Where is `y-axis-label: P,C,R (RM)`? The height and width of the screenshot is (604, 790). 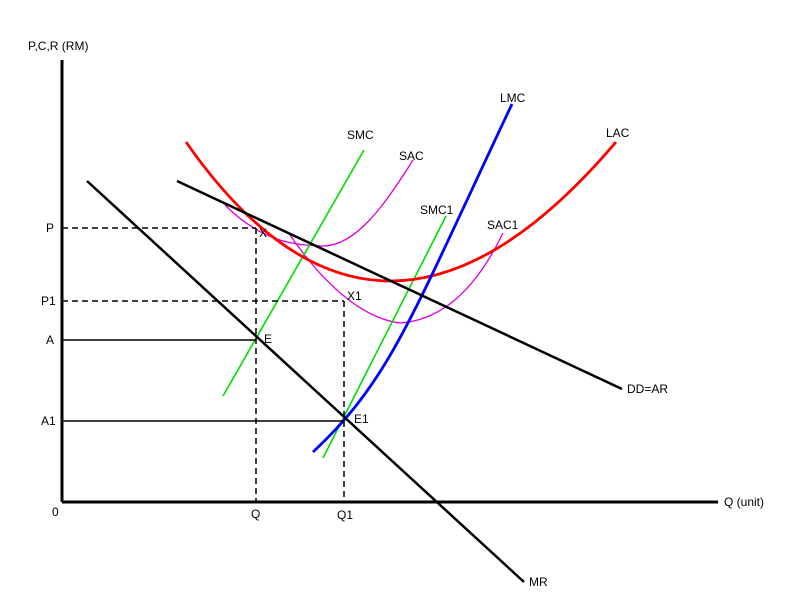
y-axis-label: P,C,R (RM) is located at coordinates (58, 46).